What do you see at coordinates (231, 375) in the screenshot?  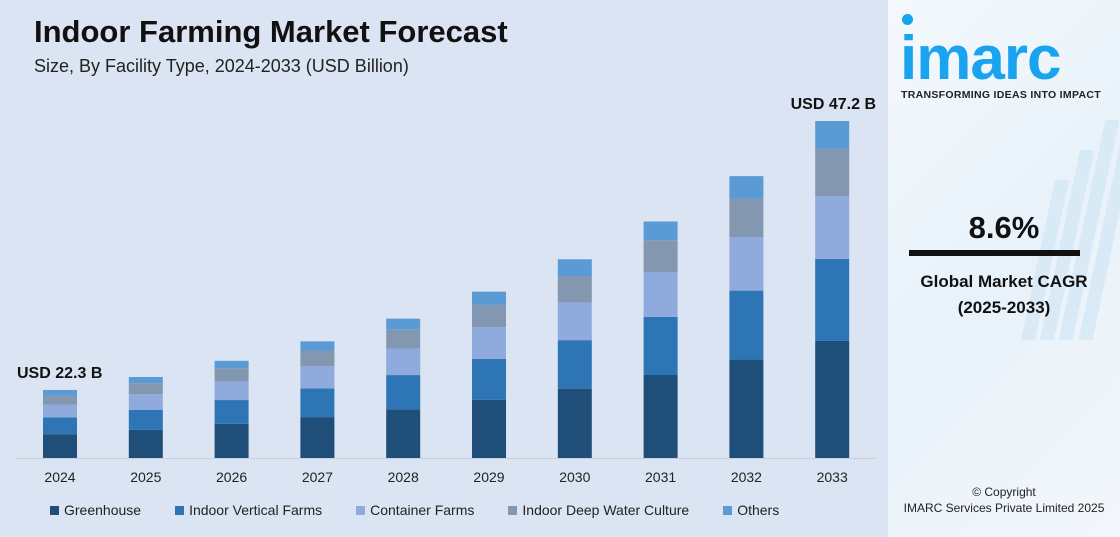 I see `bar-indoor-deep-water-culture-2026` at bounding box center [231, 375].